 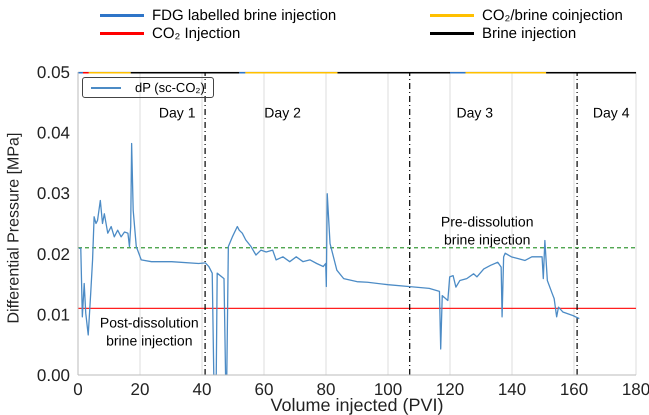 I want to click on legend-label: dP (sc-CO₂), so click(x=170, y=87).